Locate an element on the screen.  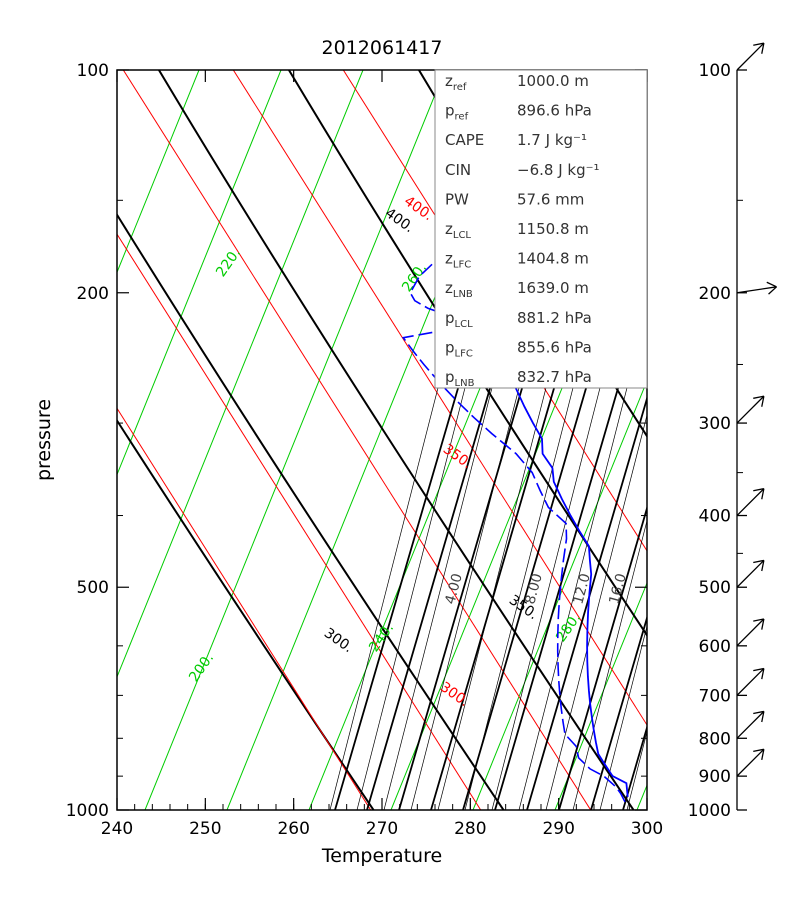
info-row: CIN −6.8 J kg⁻¹ is located at coordinates (522, 170).